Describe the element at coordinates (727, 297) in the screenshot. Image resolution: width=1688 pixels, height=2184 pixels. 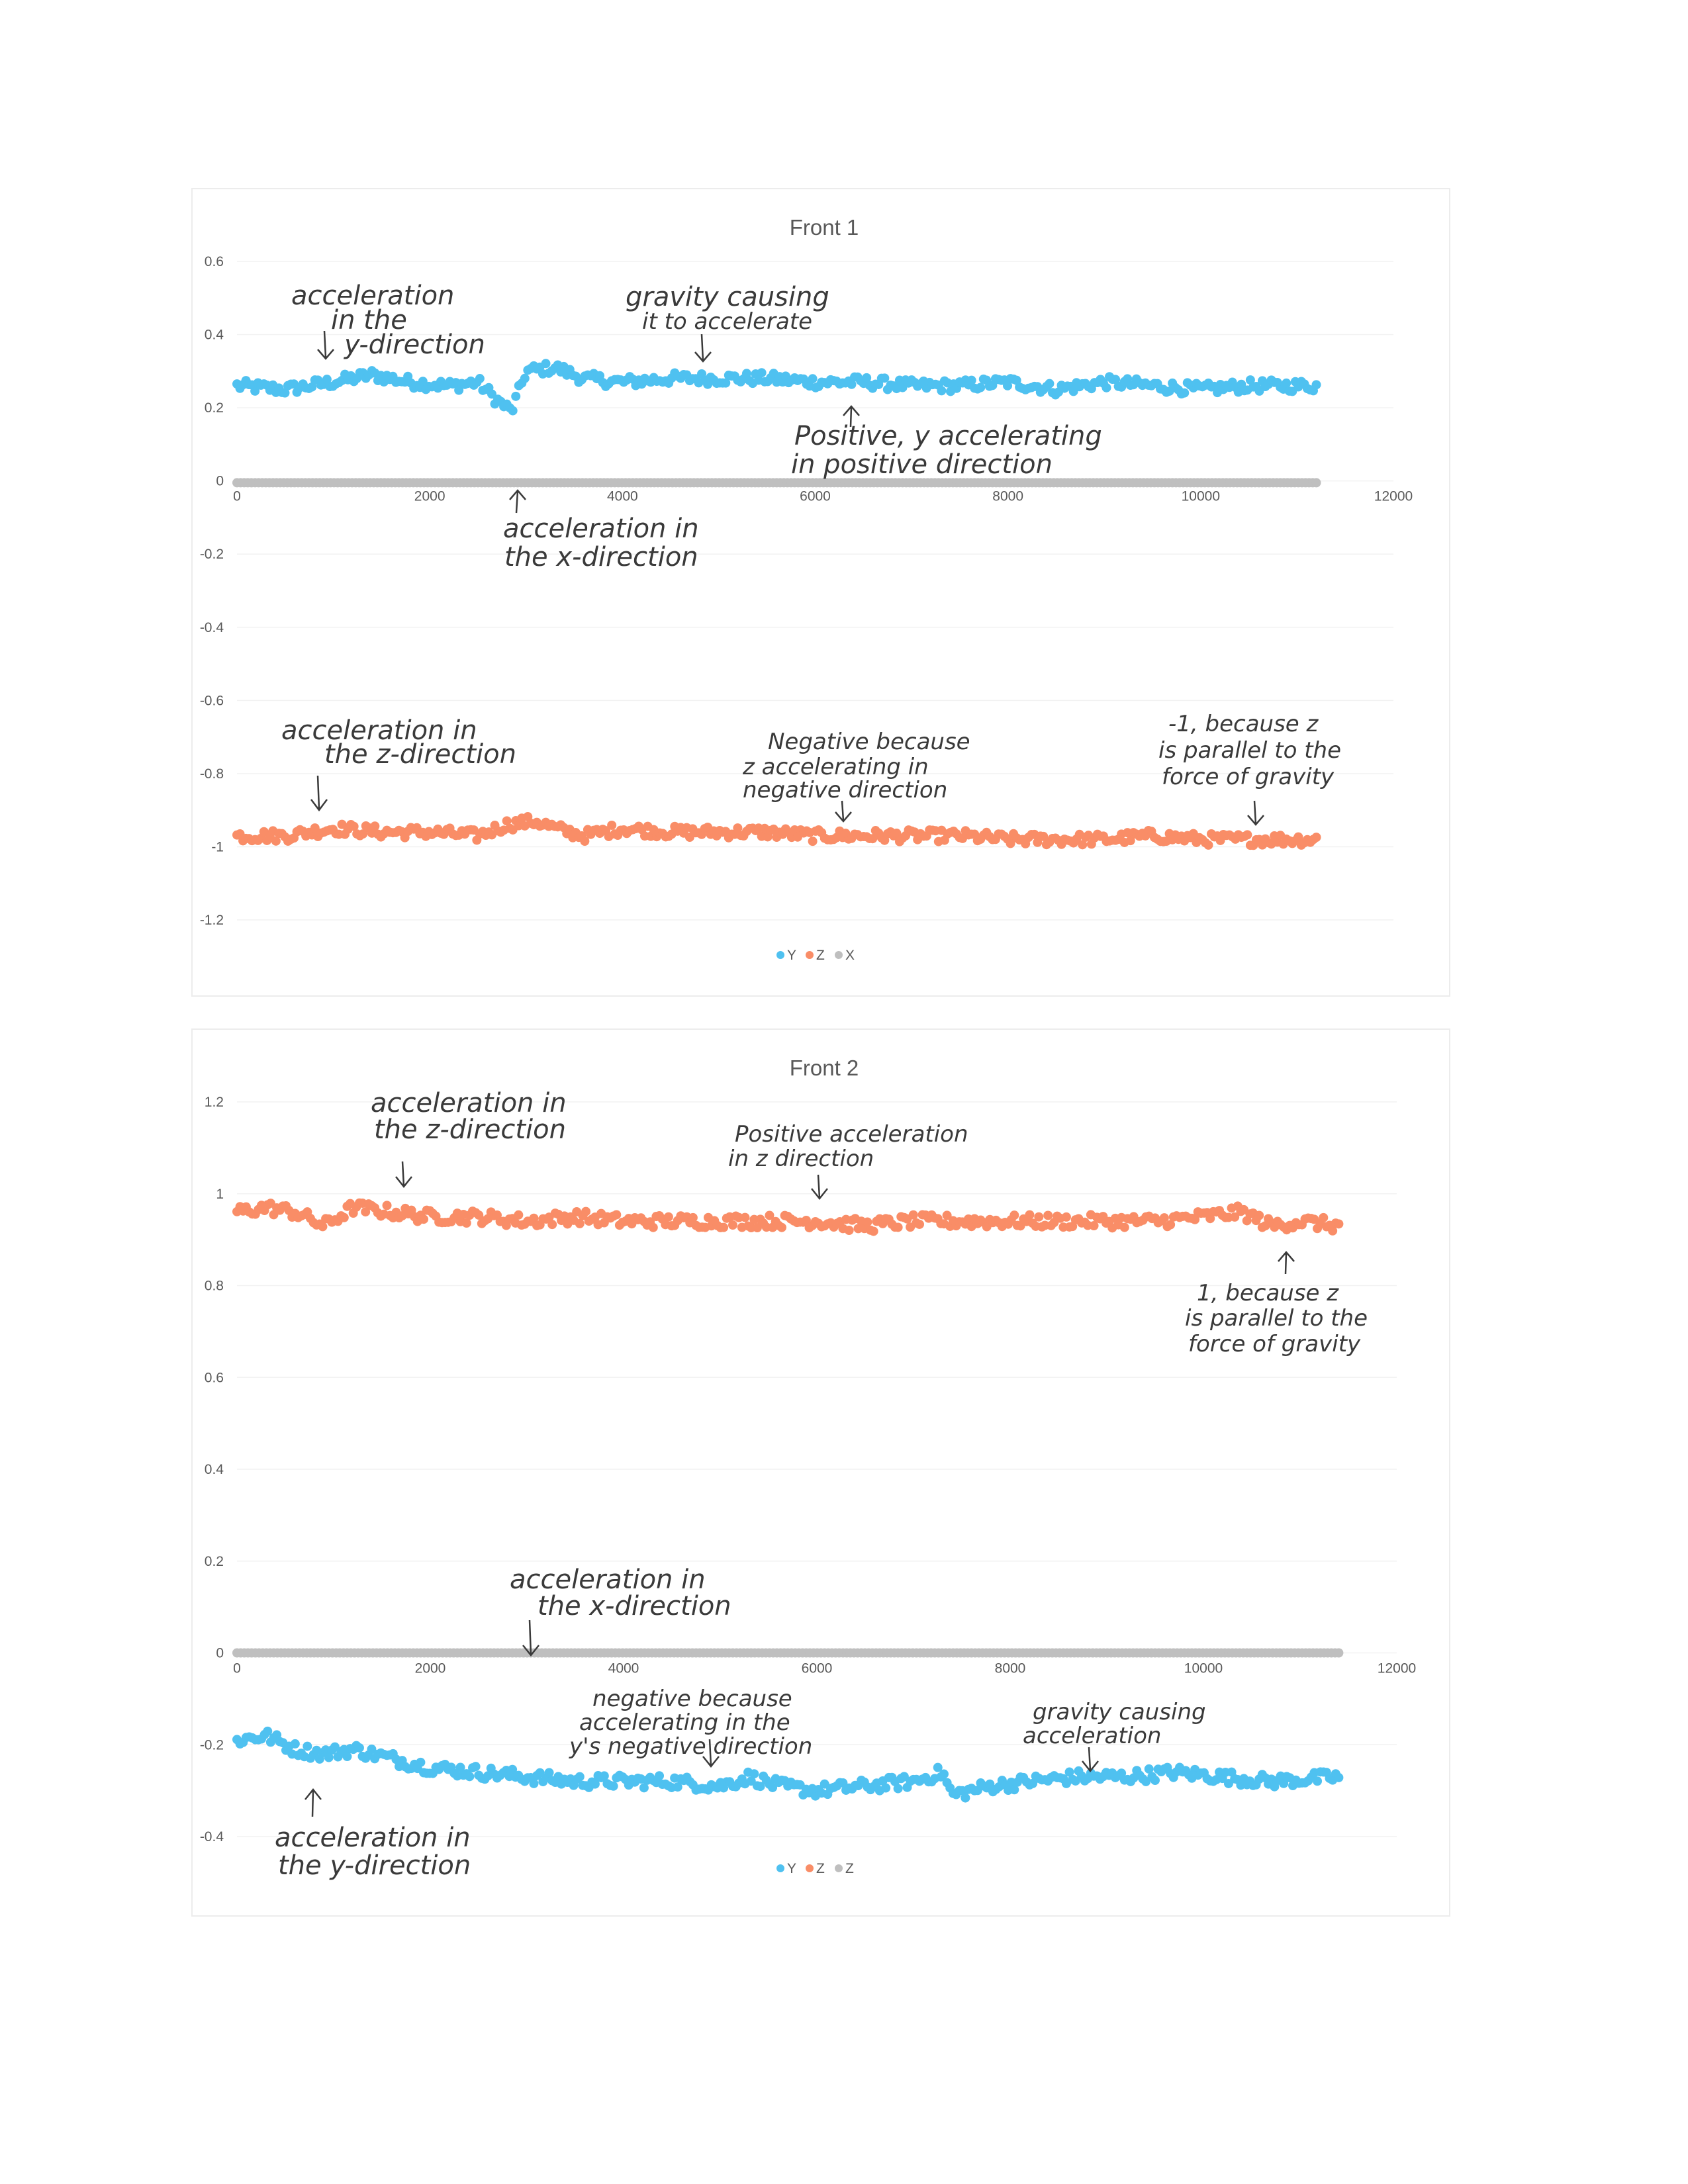
I see `annotation-line: gravity causing` at that location.